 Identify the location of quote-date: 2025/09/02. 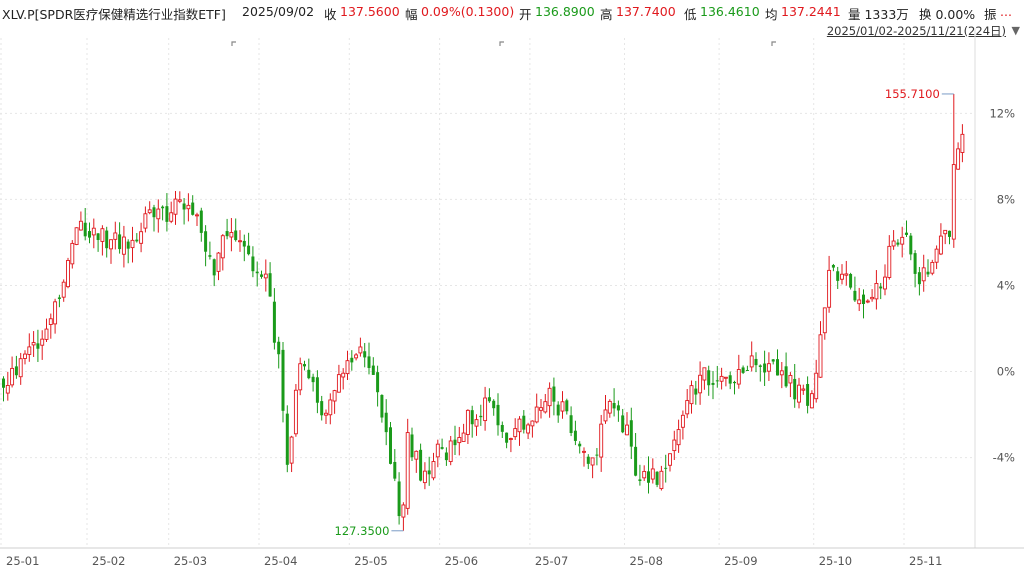
(278, 11).